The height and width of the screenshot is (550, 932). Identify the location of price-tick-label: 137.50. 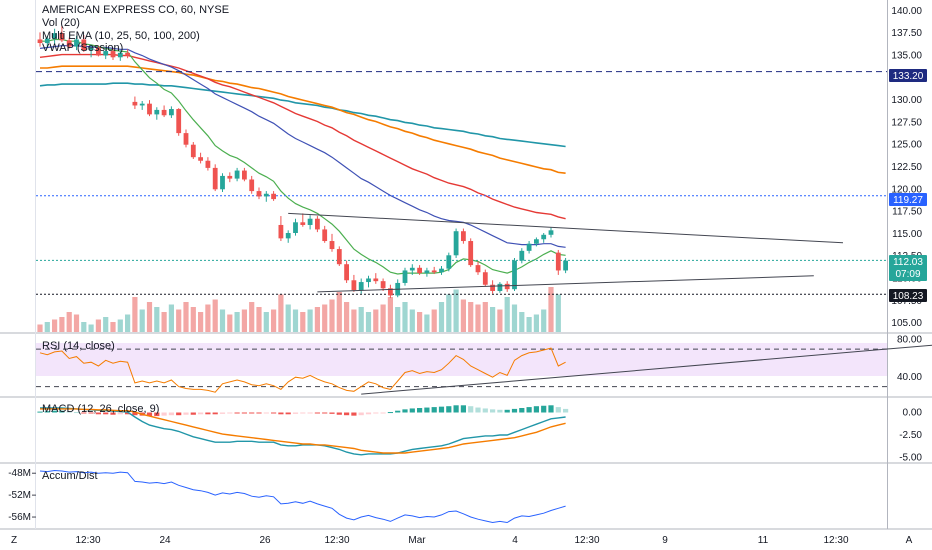
(906, 33).